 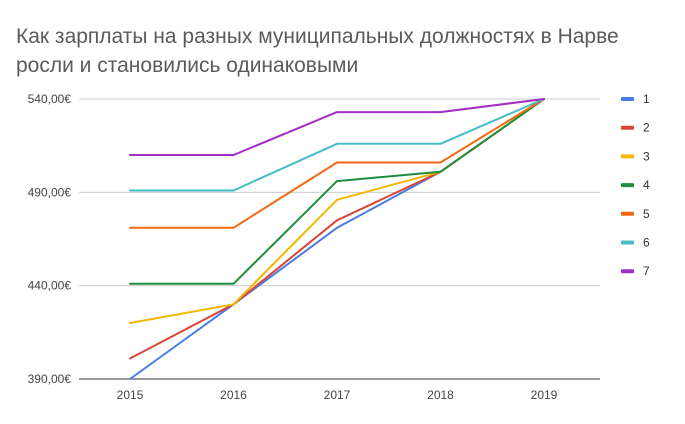 What do you see at coordinates (50, 379) in the screenshot?
I see `y-tick-label: 390,00€` at bounding box center [50, 379].